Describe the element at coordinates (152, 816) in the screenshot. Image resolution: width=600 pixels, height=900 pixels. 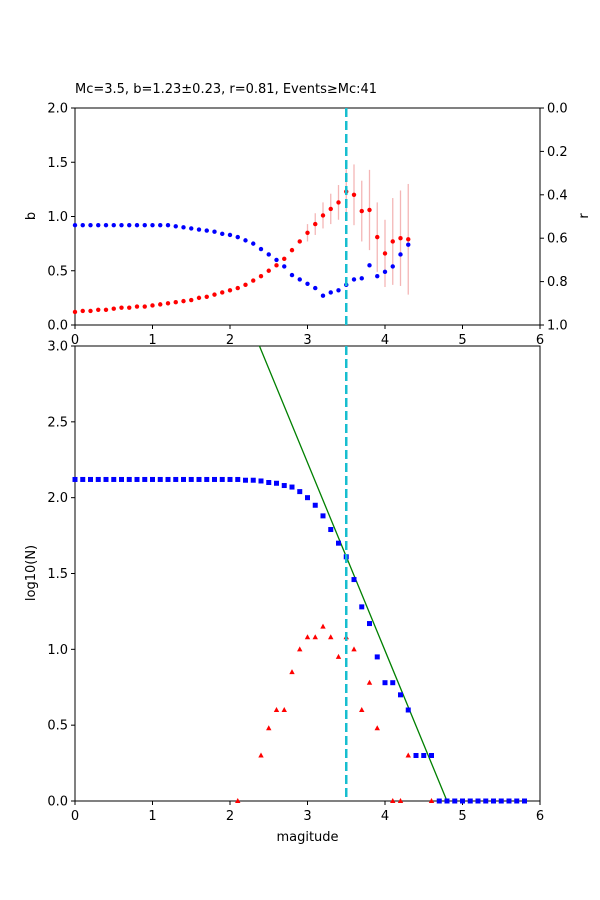
I see `bottom-x-tick-label: 1` at that location.